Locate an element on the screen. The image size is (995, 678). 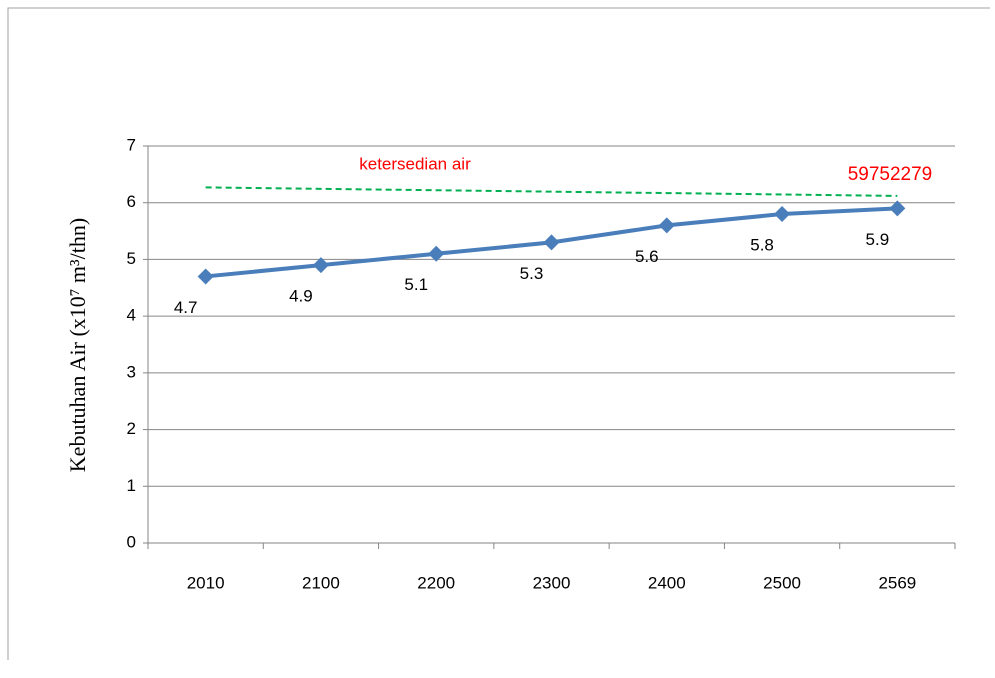
y-tick-label: 2 is located at coordinates (131, 428).